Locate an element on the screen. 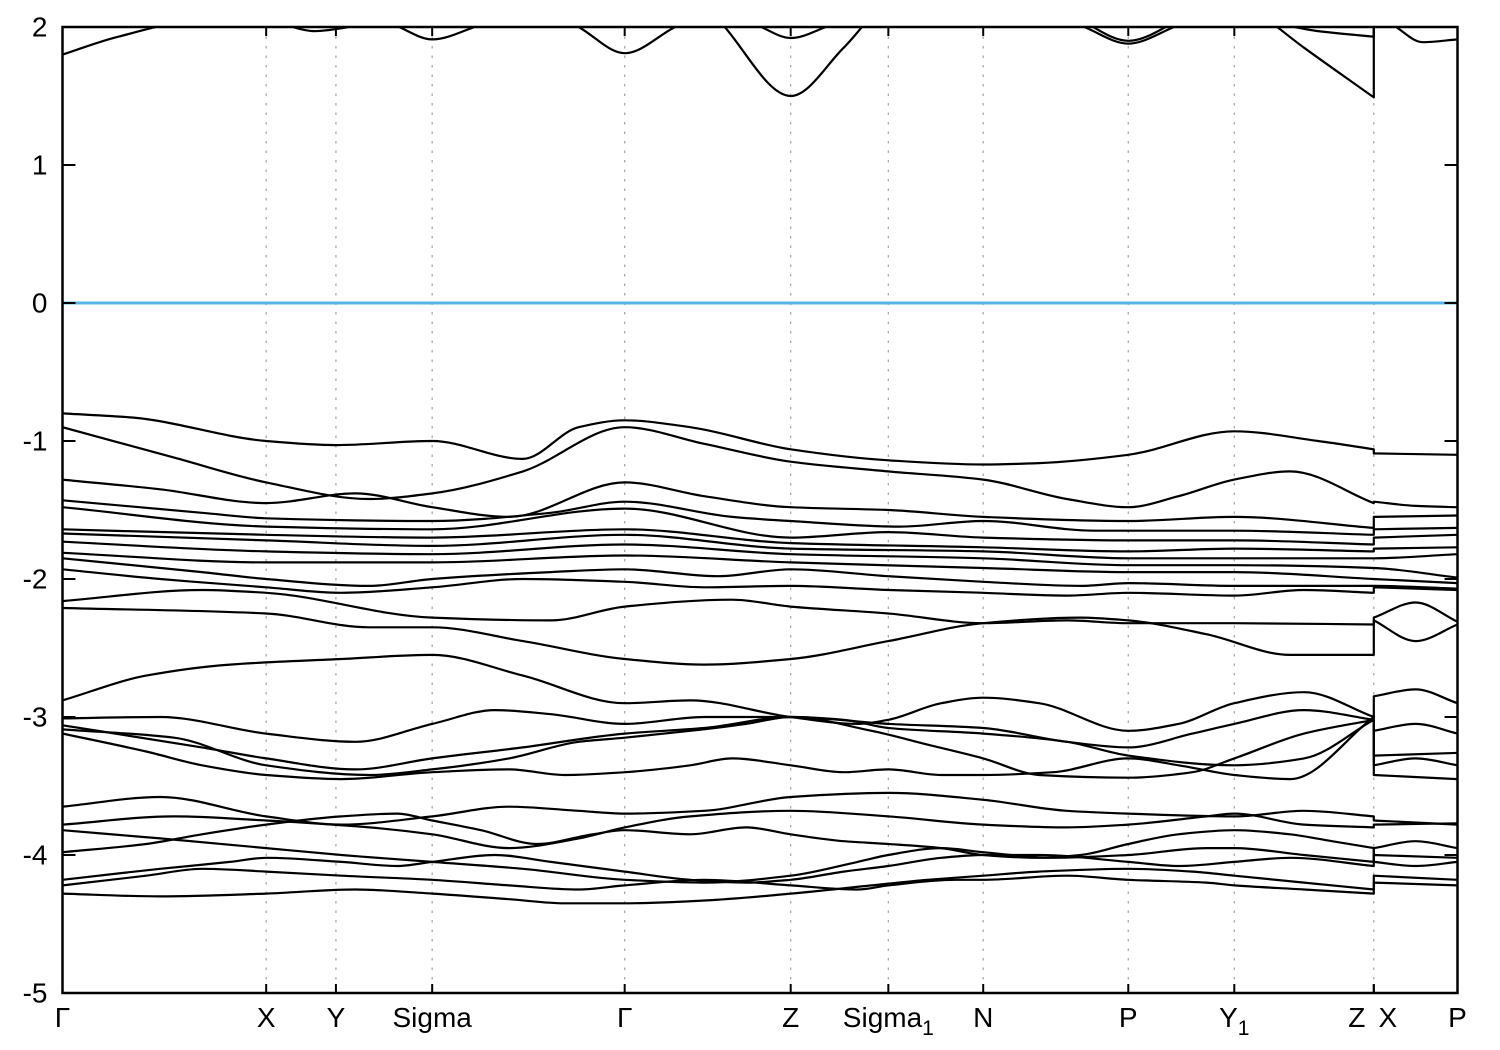 The width and height of the screenshot is (1500, 1050). x-tick-label: N is located at coordinates (983, 1017).